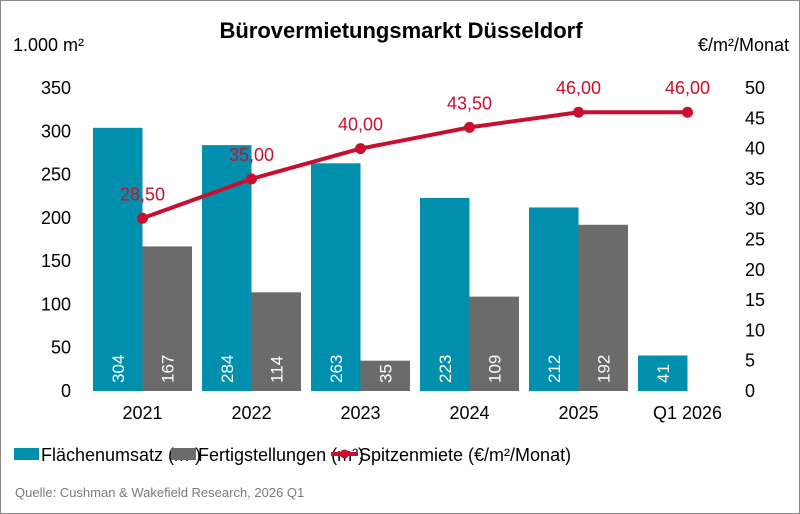  I want to click on right-axis-tick: 40, so click(755, 149).